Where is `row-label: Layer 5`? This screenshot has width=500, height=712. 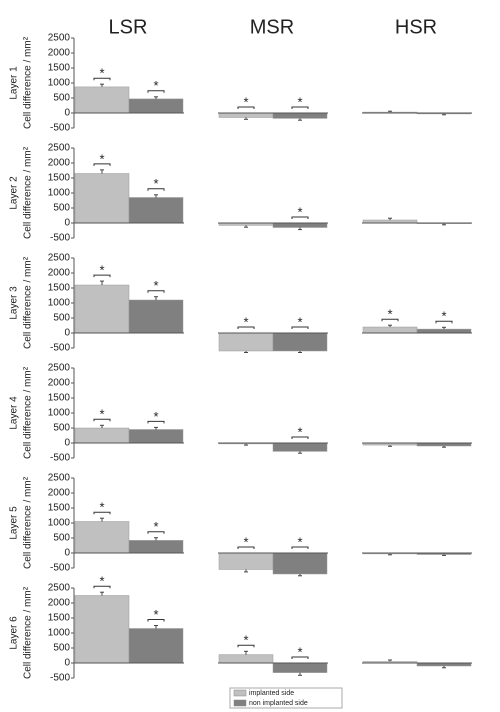 row-label: Layer 5 is located at coordinates (14, 523).